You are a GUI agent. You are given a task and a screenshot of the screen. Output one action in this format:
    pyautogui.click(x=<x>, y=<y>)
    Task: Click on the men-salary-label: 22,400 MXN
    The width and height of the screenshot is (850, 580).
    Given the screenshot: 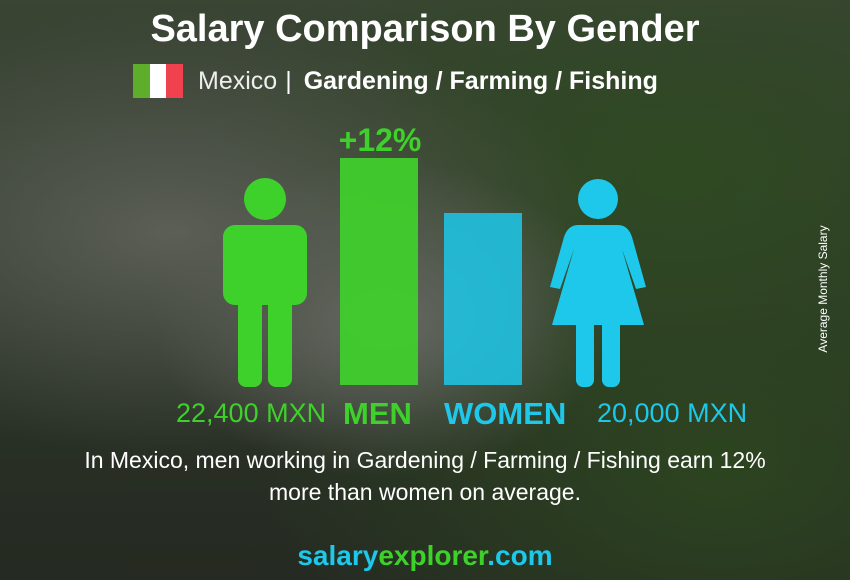 What is the action you would take?
    pyautogui.click(x=251, y=413)
    